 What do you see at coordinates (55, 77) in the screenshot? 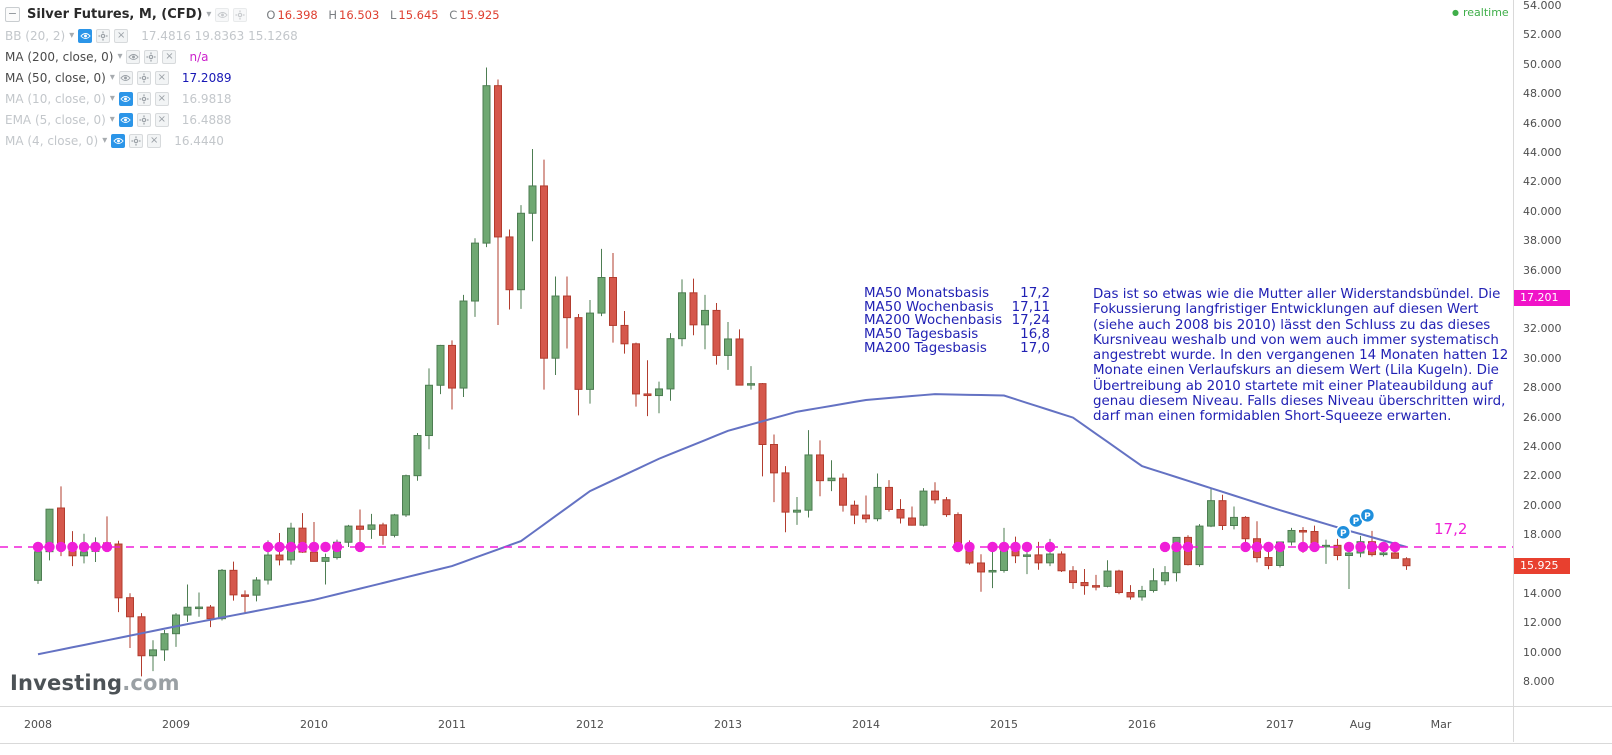
I see `indicator-label: MA (50, close, 0)` at bounding box center [55, 77].